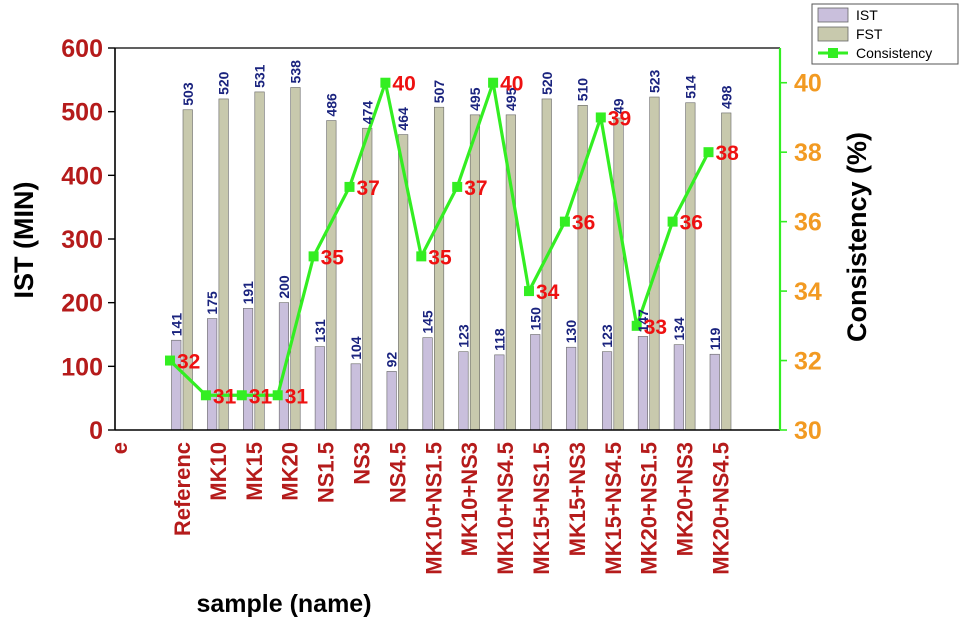  What do you see at coordinates (82, 49) in the screenshot?
I see `y-tick-label: 600` at bounding box center [82, 49].